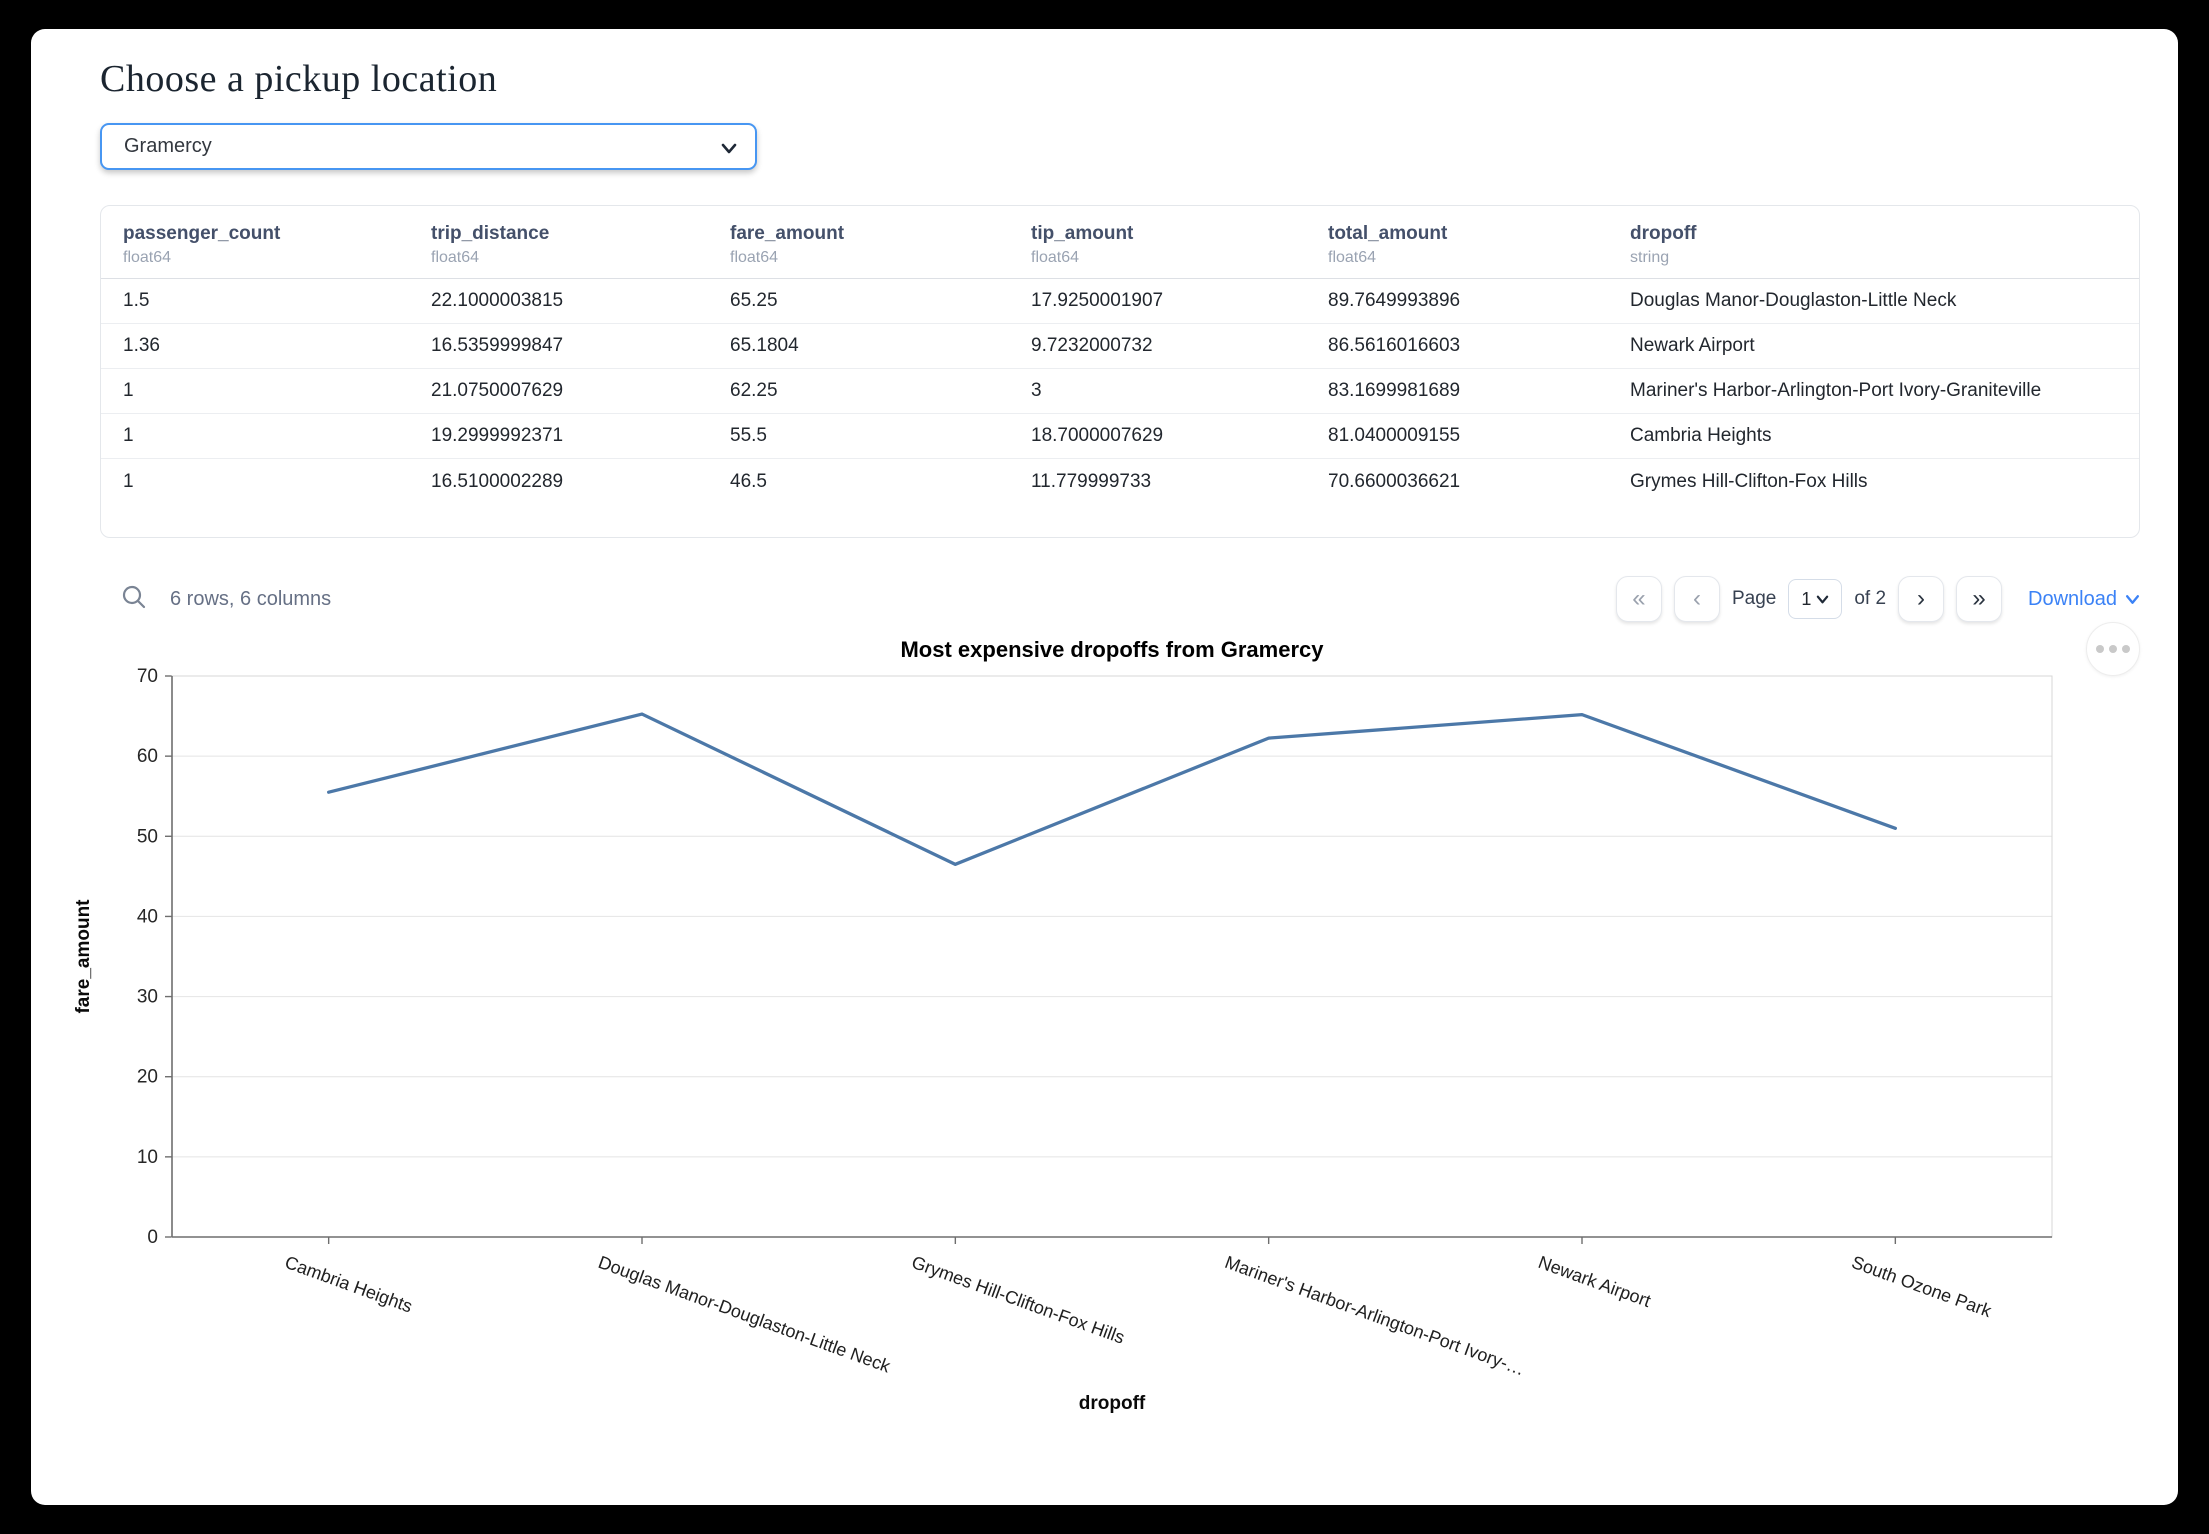 The height and width of the screenshot is (1534, 2209). I want to click on page-number-value: 1, so click(1806, 598).